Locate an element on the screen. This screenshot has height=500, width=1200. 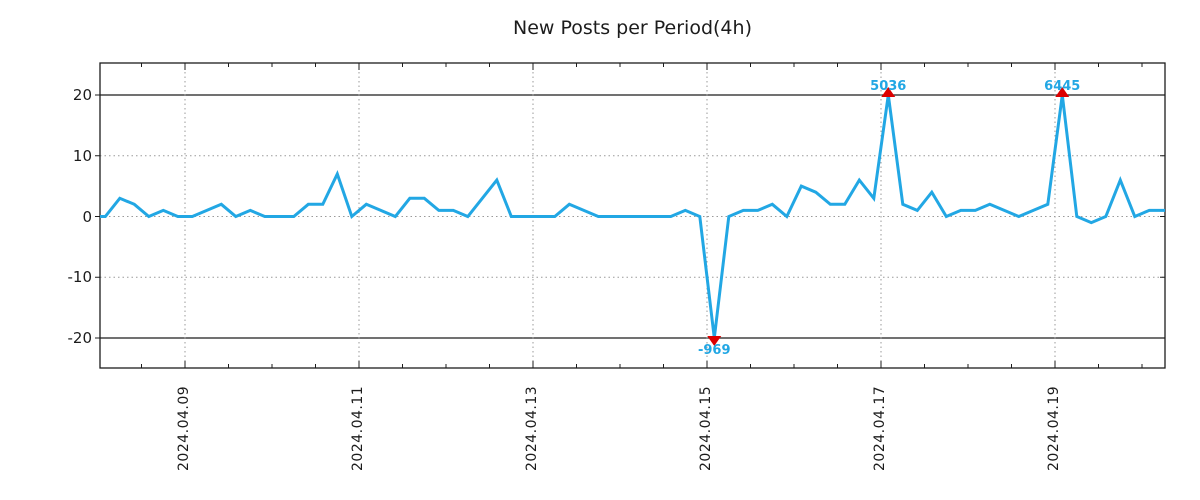
annotation-label: 5036 is located at coordinates (888, 86).